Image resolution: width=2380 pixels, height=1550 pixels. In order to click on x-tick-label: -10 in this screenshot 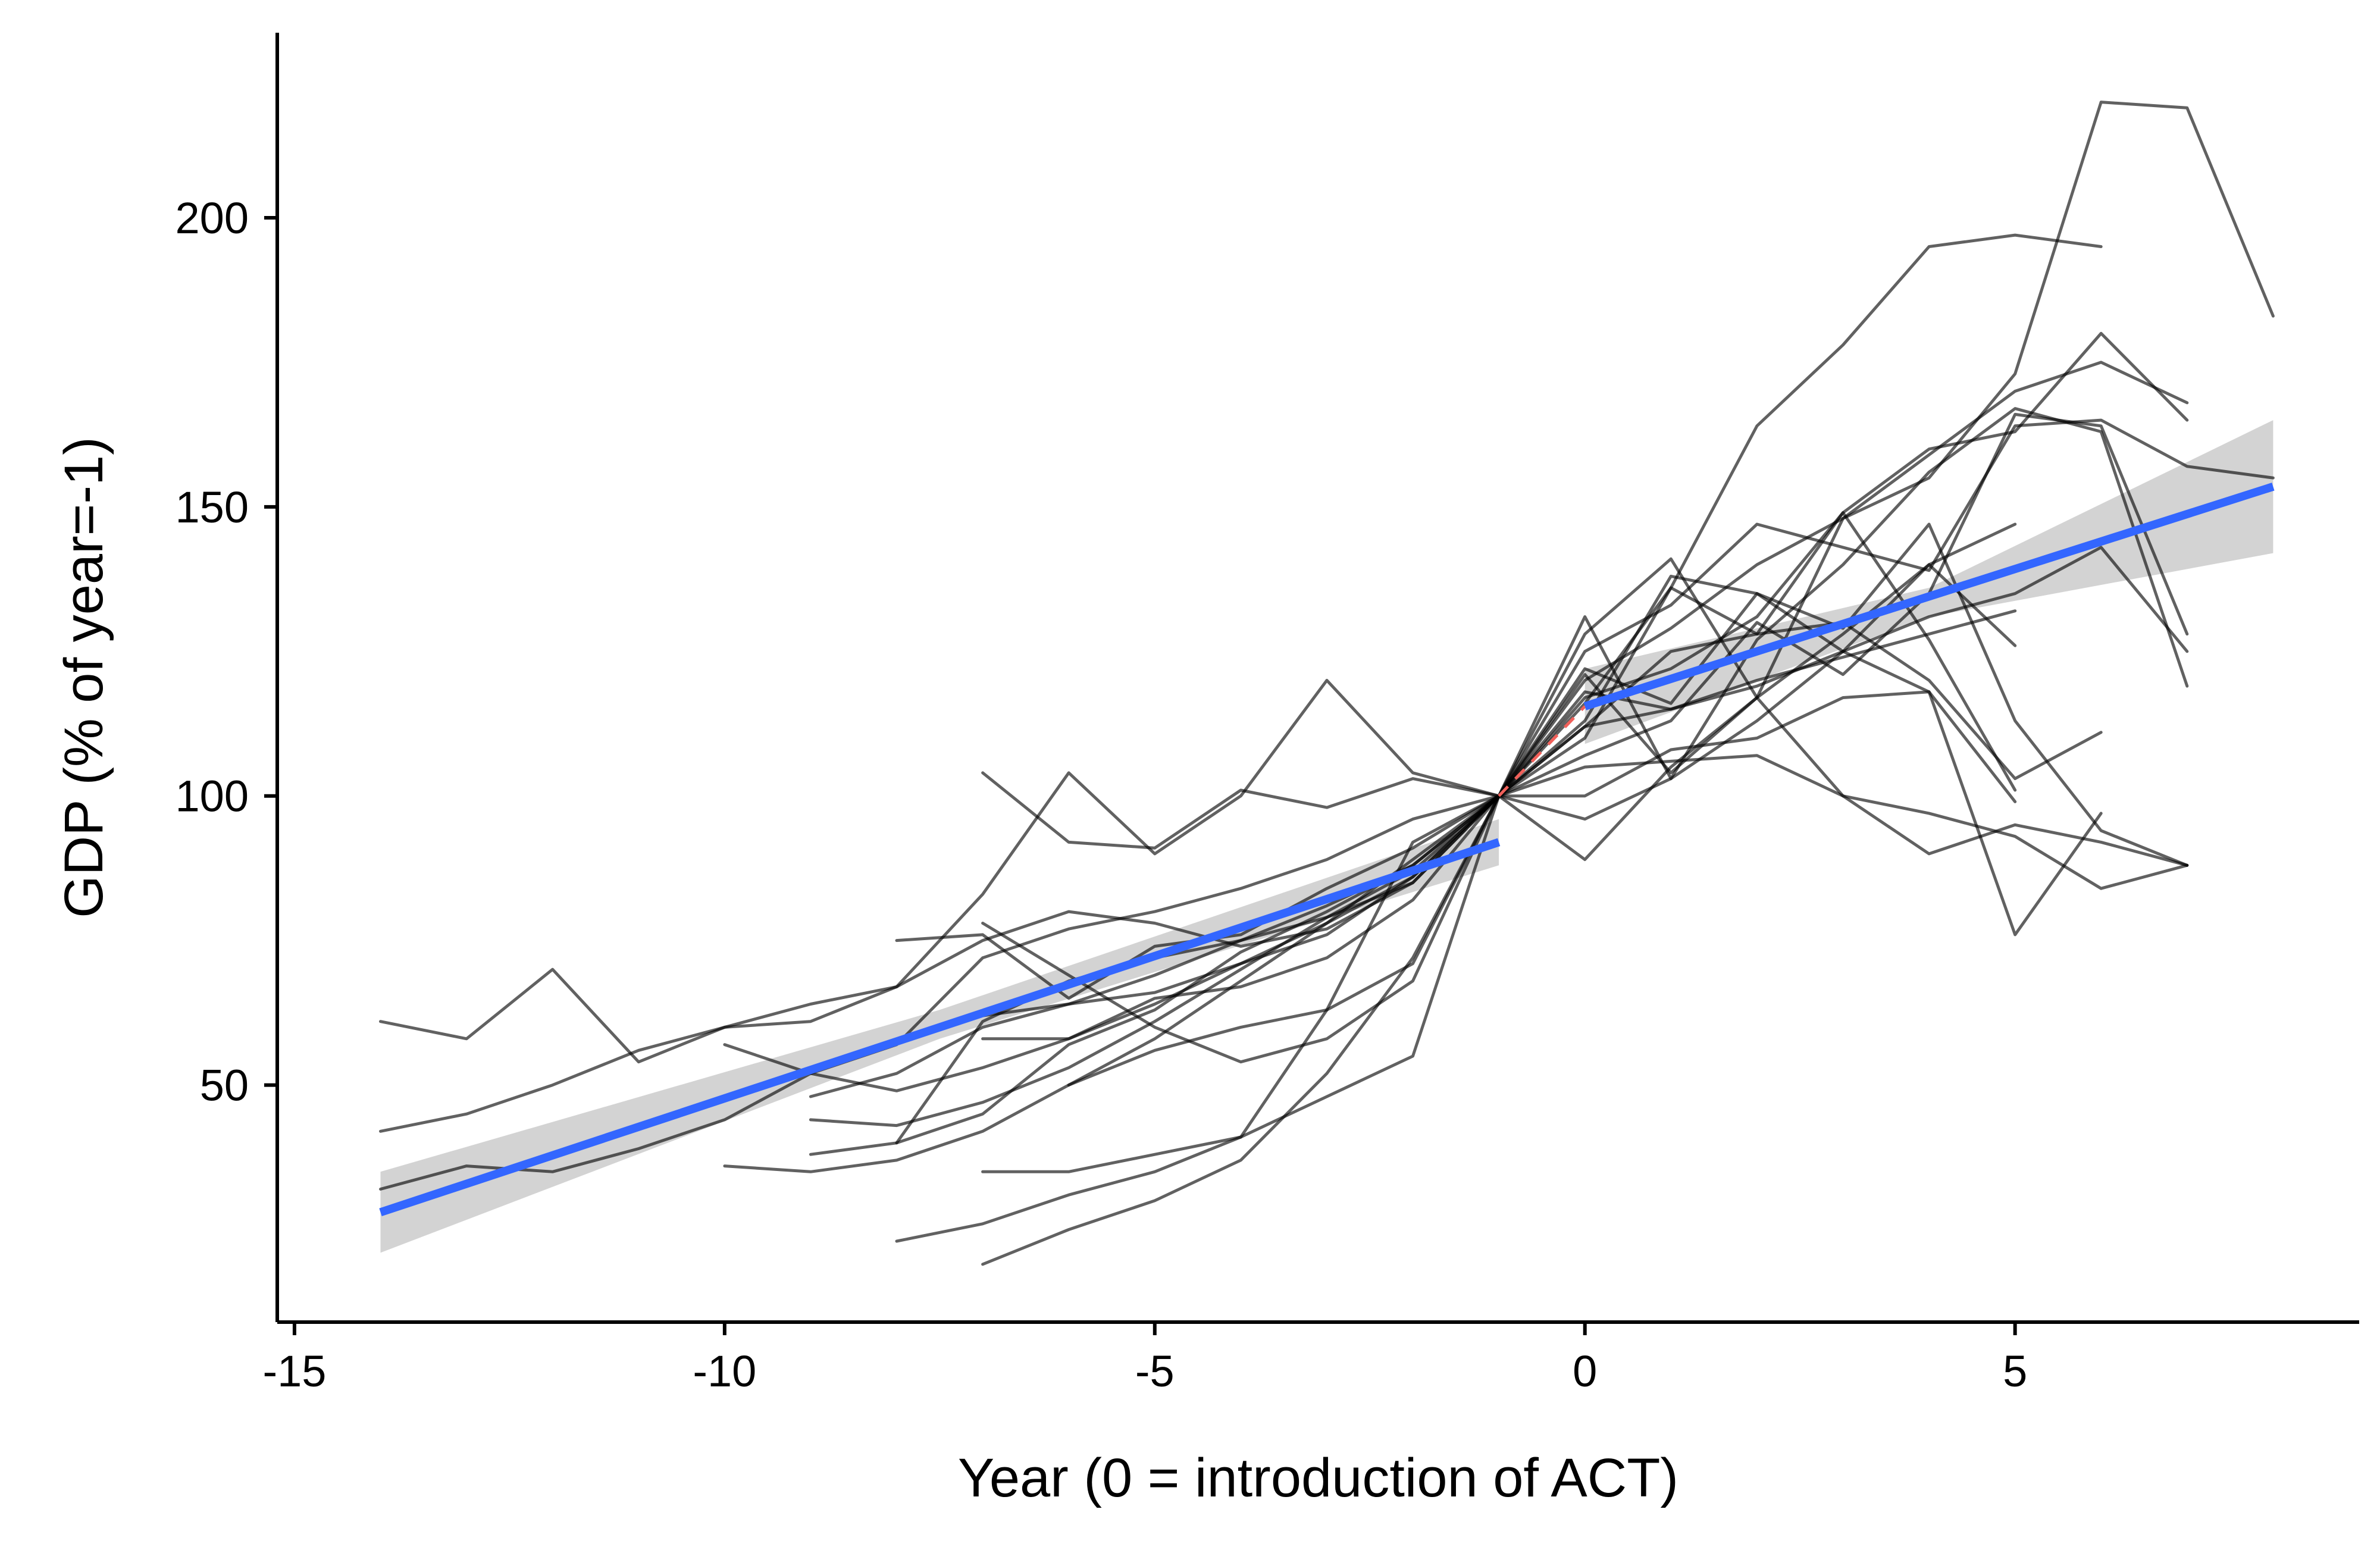, I will do `click(724, 1371)`.